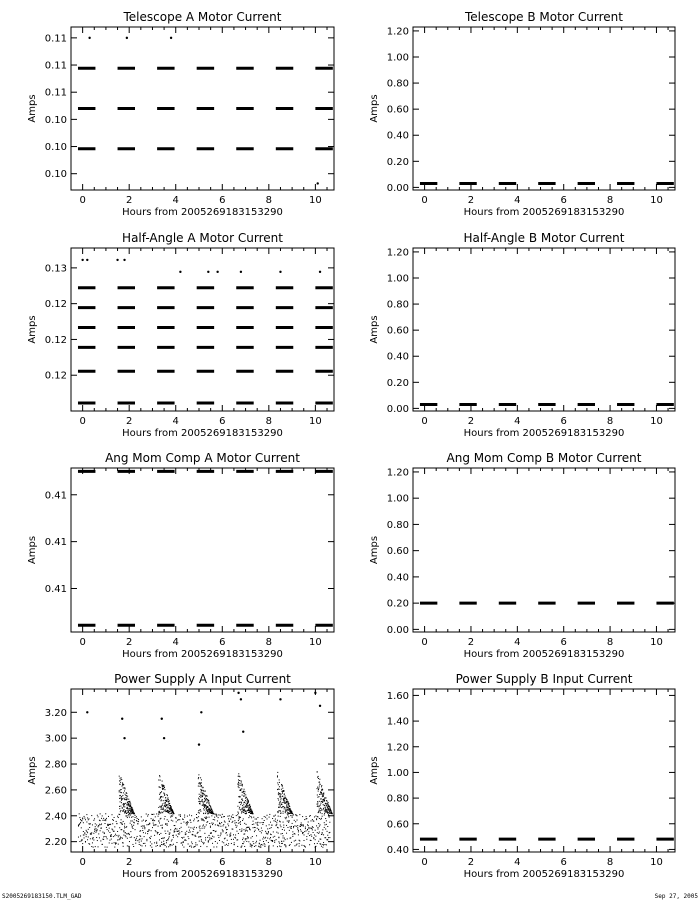  I want to click on chart-title: Ang Mom Comp A Motor Current, so click(202, 458).